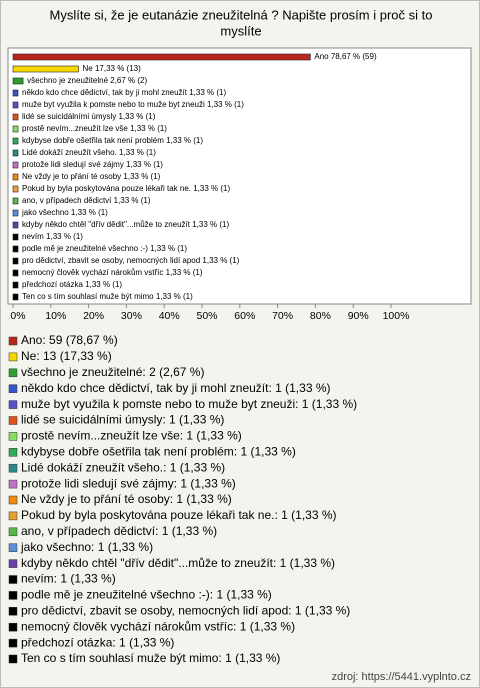 This screenshot has width=480, height=688. What do you see at coordinates (119, 531) in the screenshot?
I see `legend-label: ano, v případech dědictví: 1 (1,33 %)` at bounding box center [119, 531].